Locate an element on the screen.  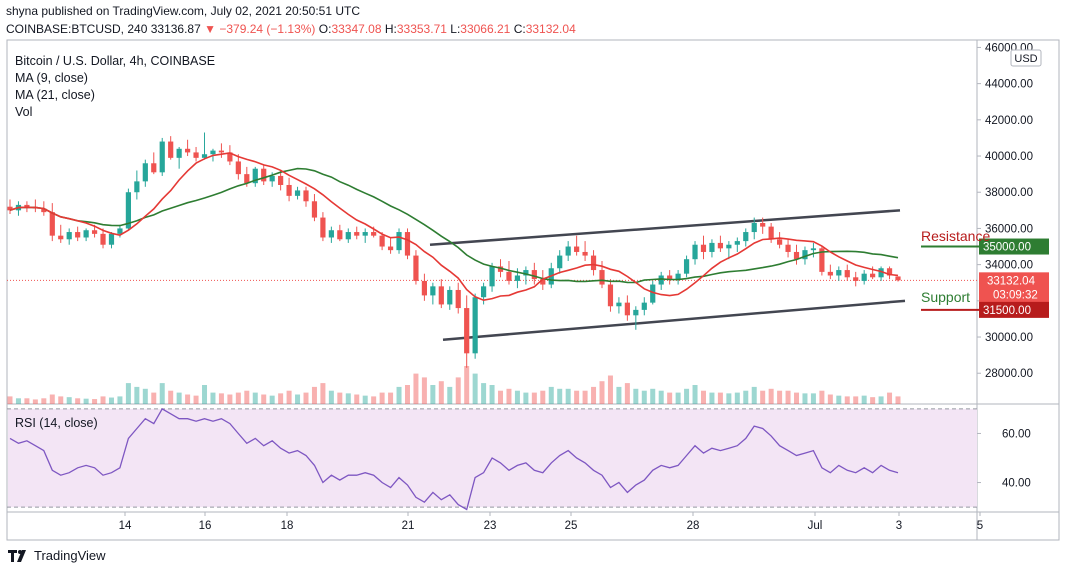
price-axis-label: 42000.00 is located at coordinates (1009, 121).